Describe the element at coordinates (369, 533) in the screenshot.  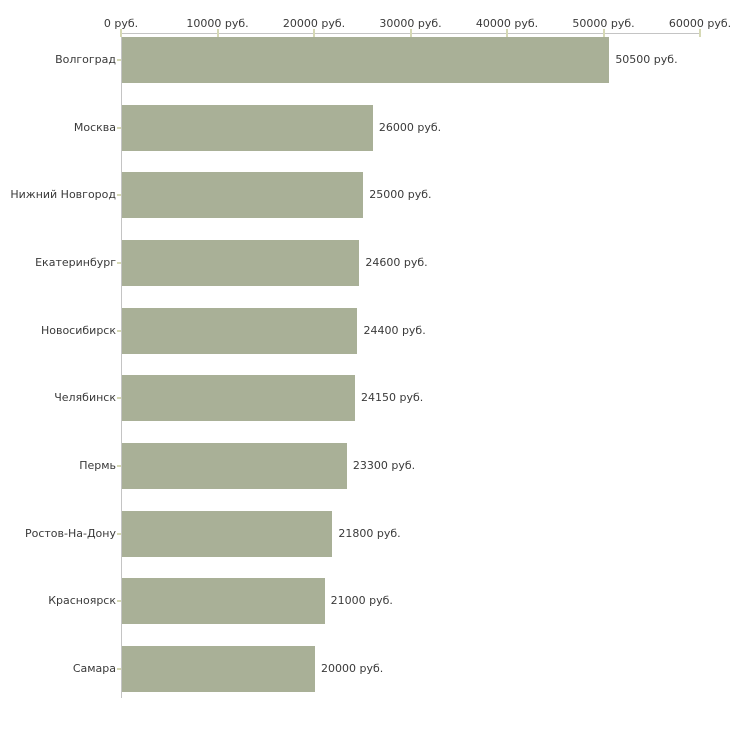
I see `value-label: 21800 руб.` at that location.